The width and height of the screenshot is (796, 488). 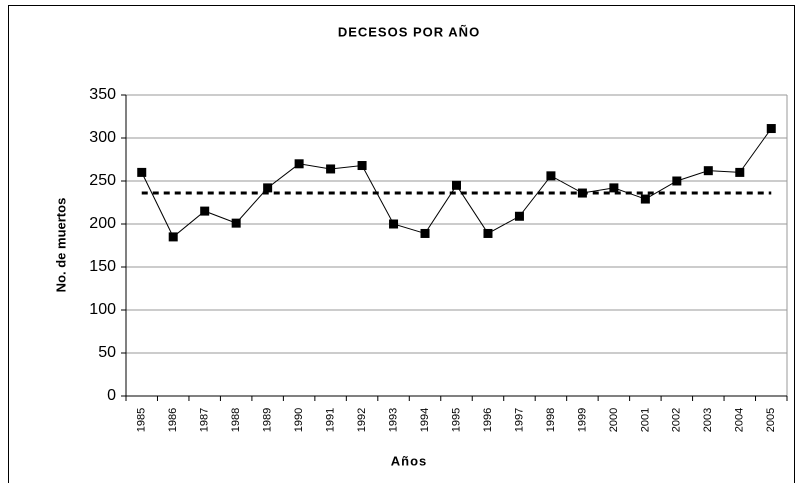 I want to click on x-tick-label: 1986, so click(x=173, y=420).